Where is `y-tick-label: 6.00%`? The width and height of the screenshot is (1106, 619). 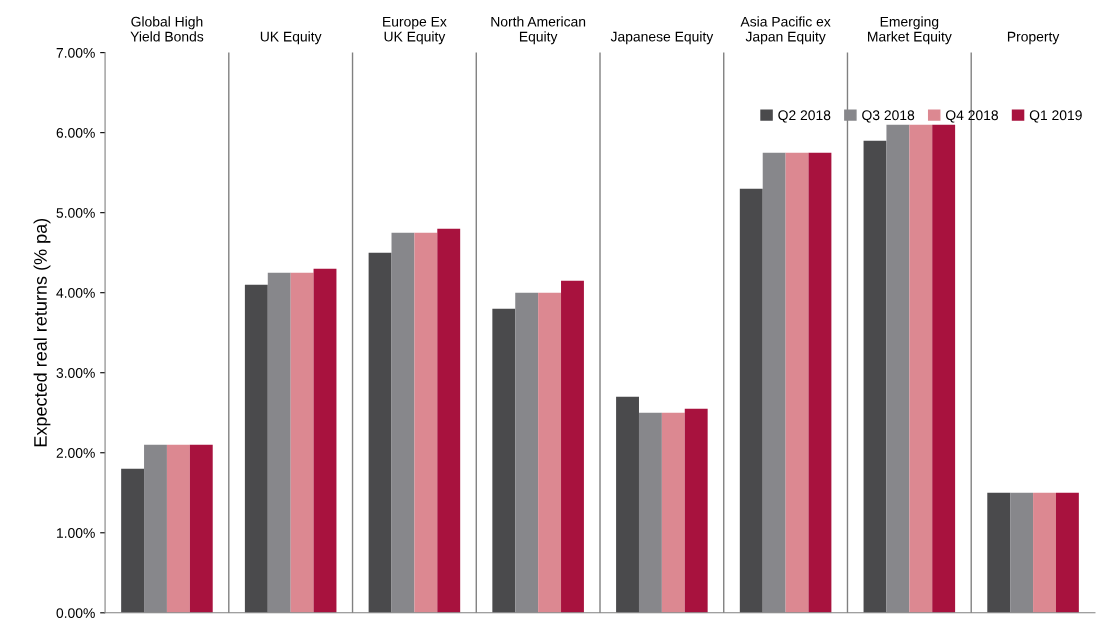 y-tick-label: 6.00% is located at coordinates (75, 132).